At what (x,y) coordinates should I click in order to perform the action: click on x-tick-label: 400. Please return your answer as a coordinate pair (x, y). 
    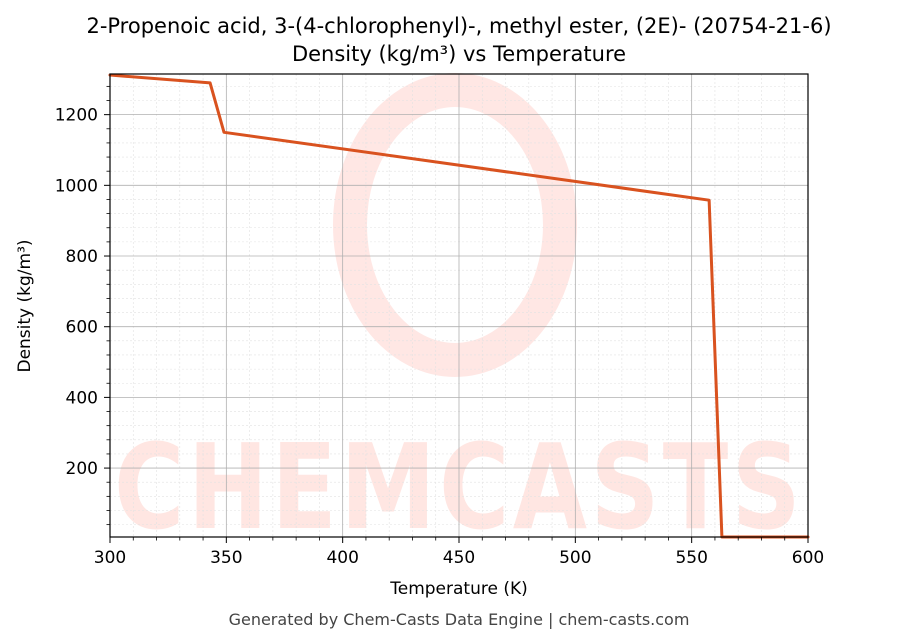
    Looking at the image, I should click on (342, 558).